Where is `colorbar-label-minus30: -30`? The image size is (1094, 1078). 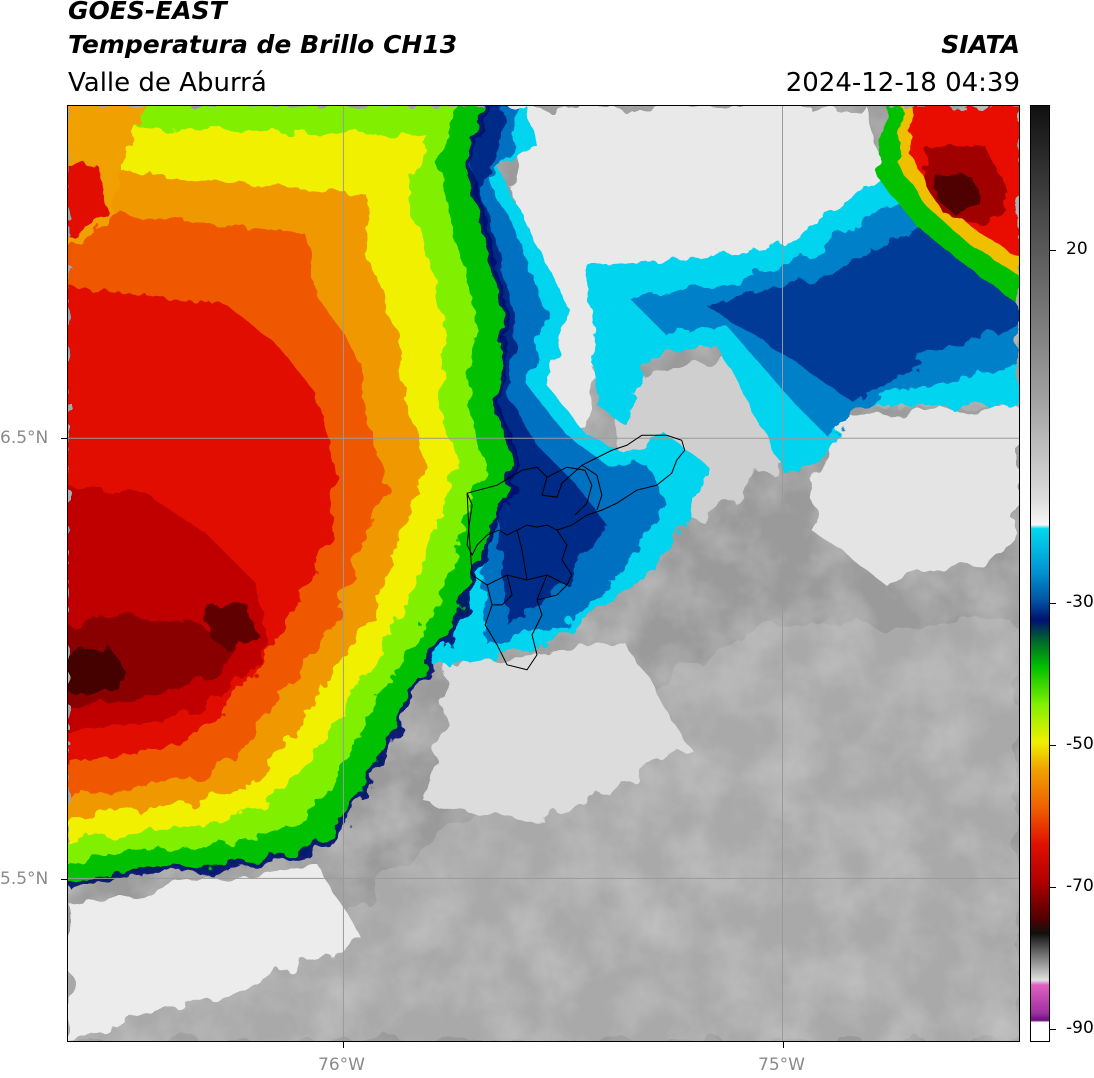 colorbar-label-minus30: -30 is located at coordinates (1080, 602).